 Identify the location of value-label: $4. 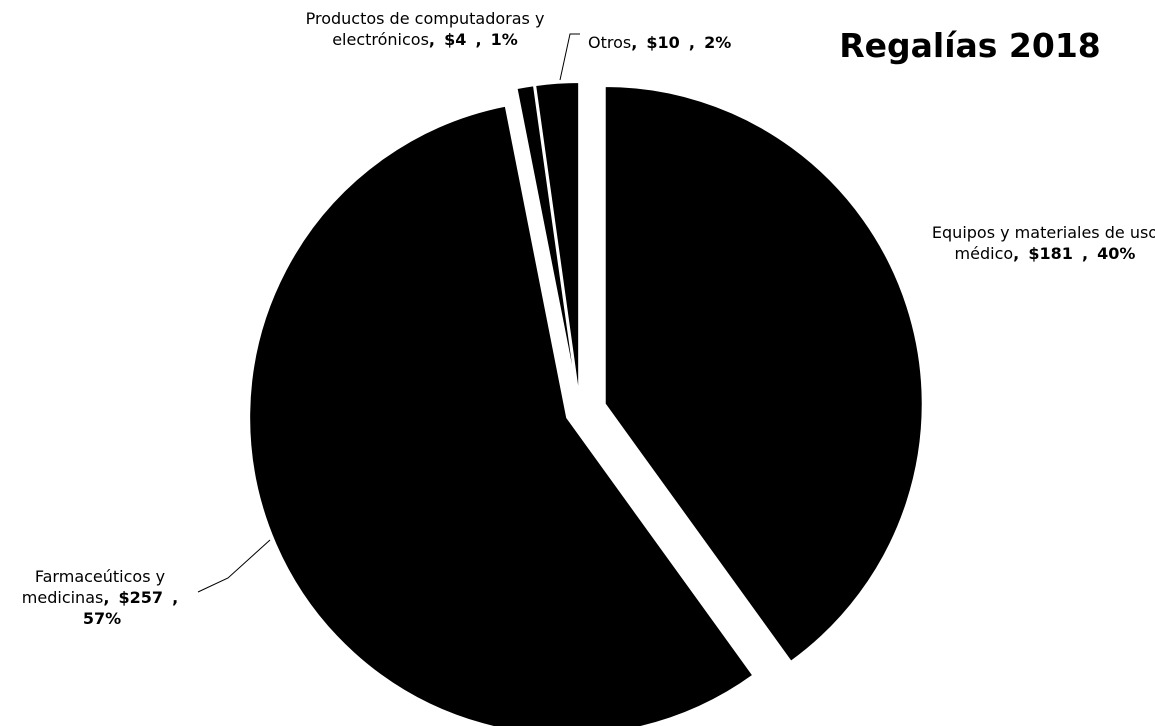
(455, 39).